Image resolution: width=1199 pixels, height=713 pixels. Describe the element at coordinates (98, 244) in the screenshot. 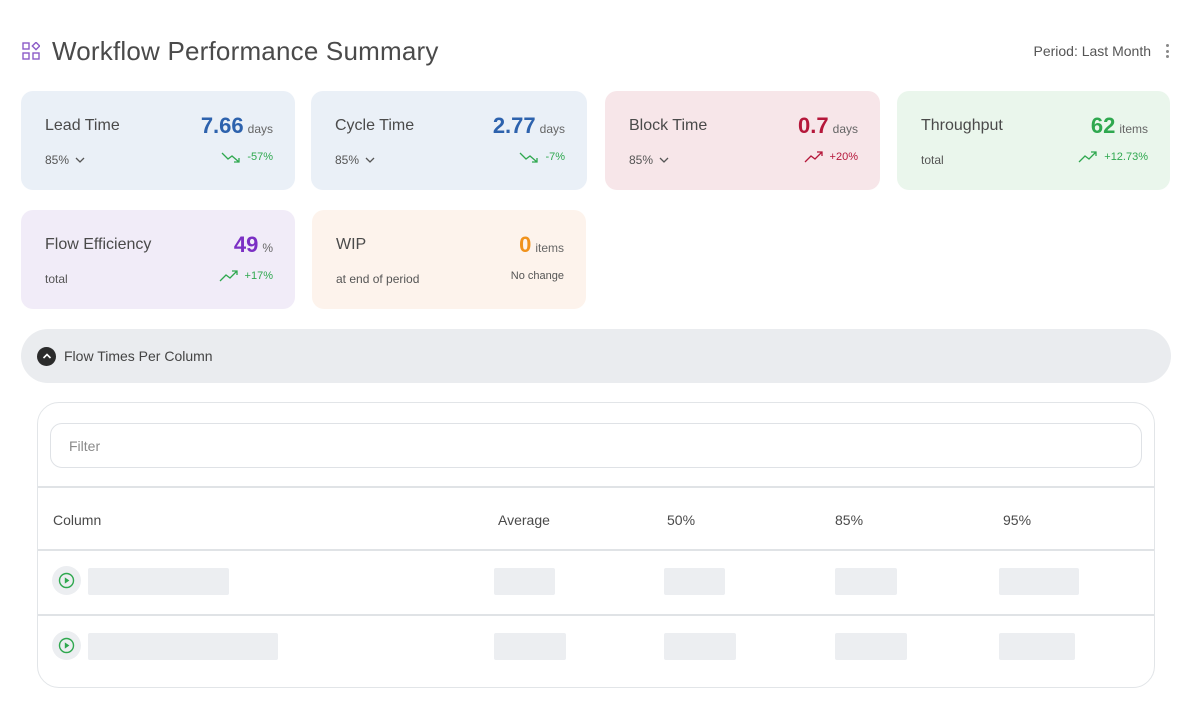

I see `metric-label: Flow Efficiency` at that location.